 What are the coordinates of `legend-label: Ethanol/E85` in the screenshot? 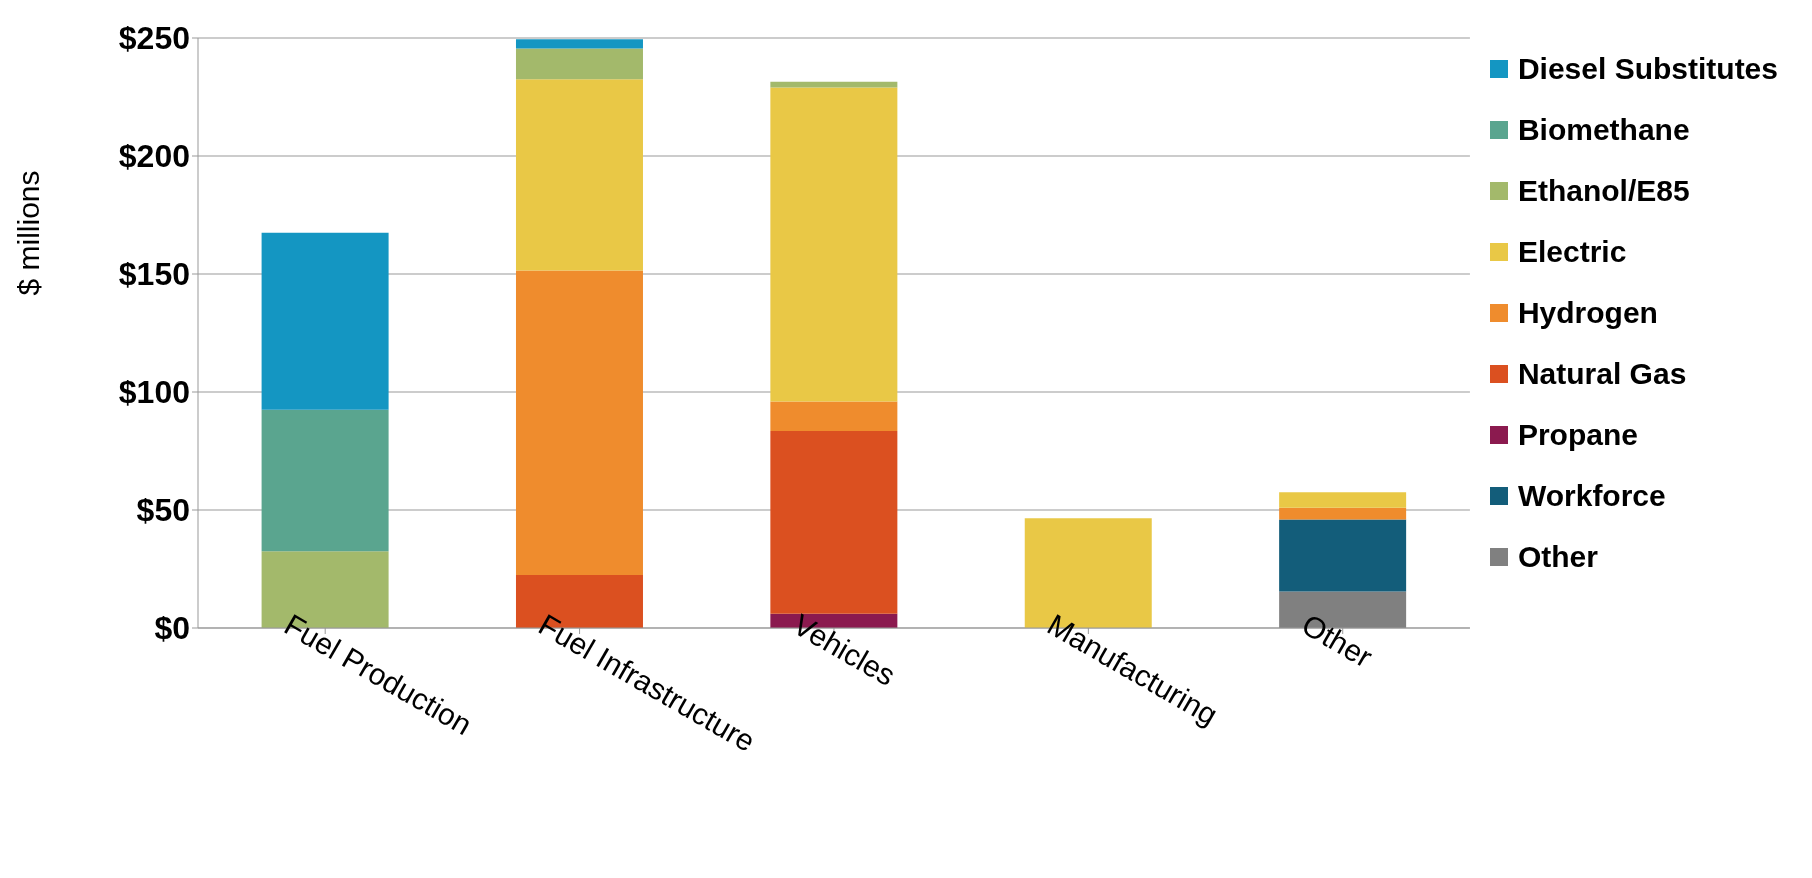 It's located at (1603, 190).